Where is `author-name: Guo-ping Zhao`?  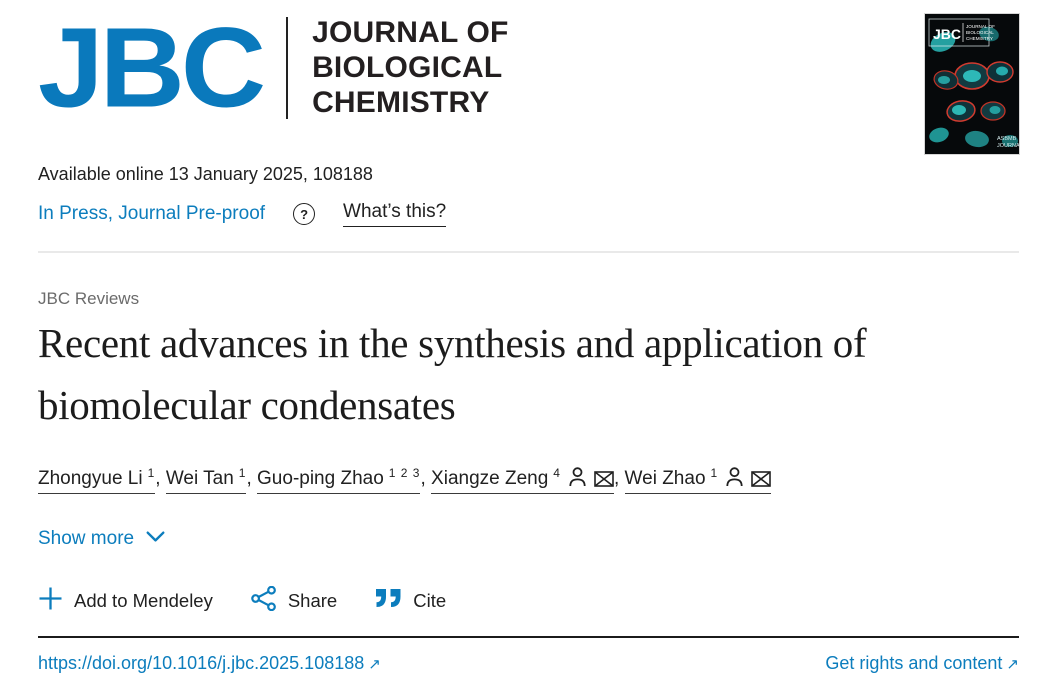 author-name: Guo-ping Zhao is located at coordinates (320, 478).